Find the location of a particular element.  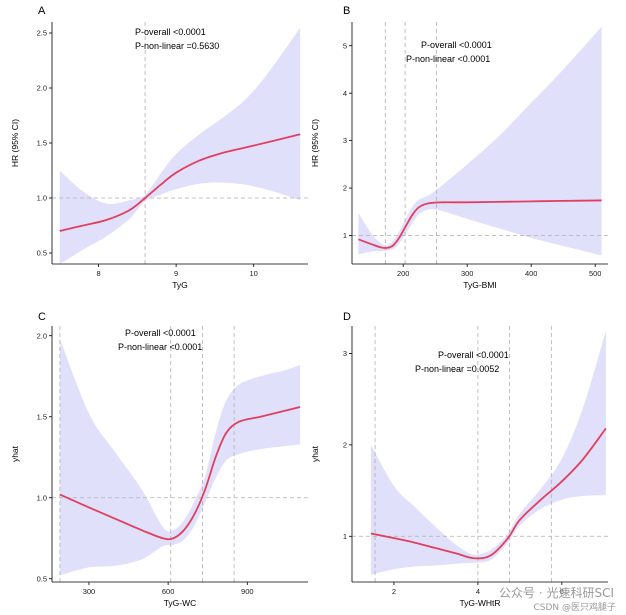

panel-letter: B is located at coordinates (346, 11).